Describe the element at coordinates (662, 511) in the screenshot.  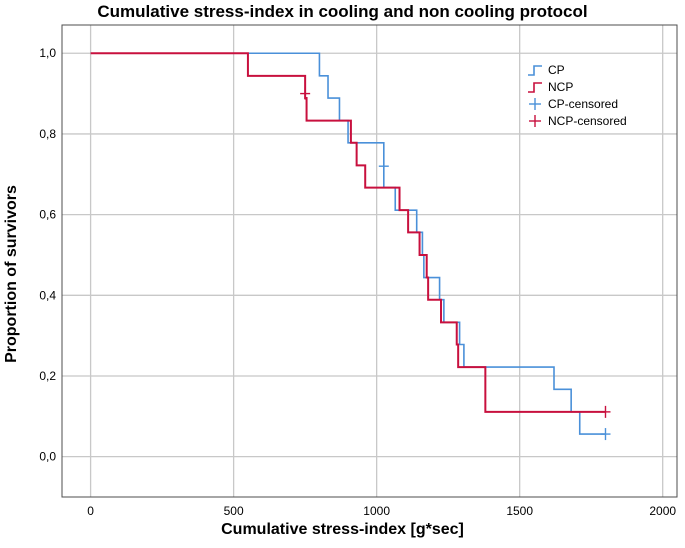
I see `x-tick-label: 2000` at that location.